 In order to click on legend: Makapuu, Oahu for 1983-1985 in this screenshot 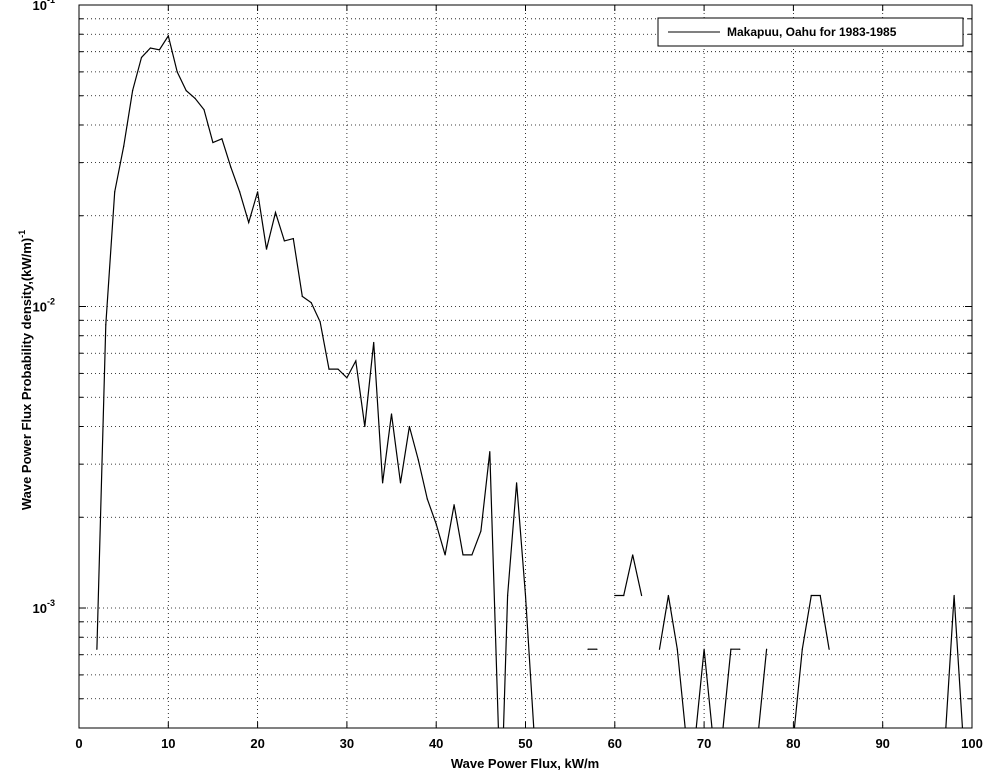, I will do `click(810, 32)`.